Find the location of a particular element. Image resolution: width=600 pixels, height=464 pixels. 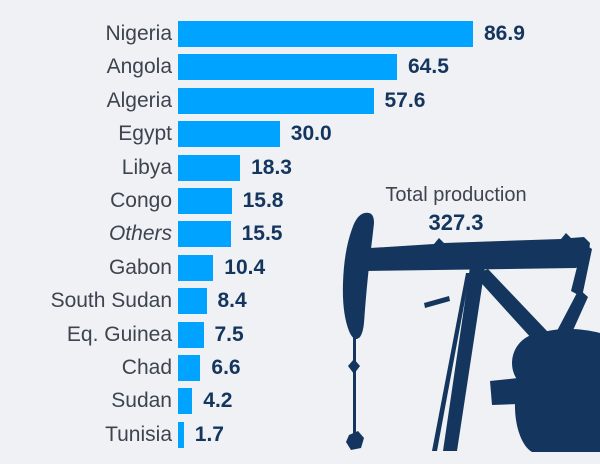

value-label: 15.8 is located at coordinates (263, 200).